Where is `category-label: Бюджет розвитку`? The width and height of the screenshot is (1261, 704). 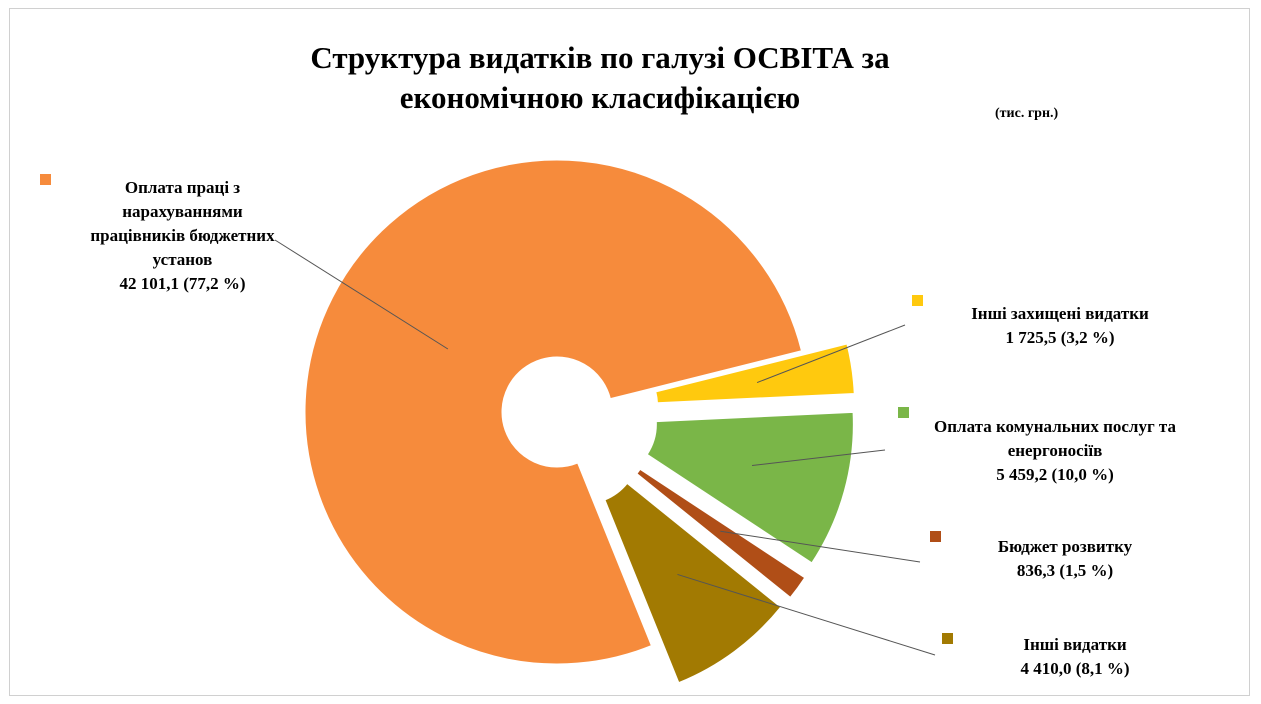 category-label: Бюджет розвитку is located at coordinates (1065, 546).